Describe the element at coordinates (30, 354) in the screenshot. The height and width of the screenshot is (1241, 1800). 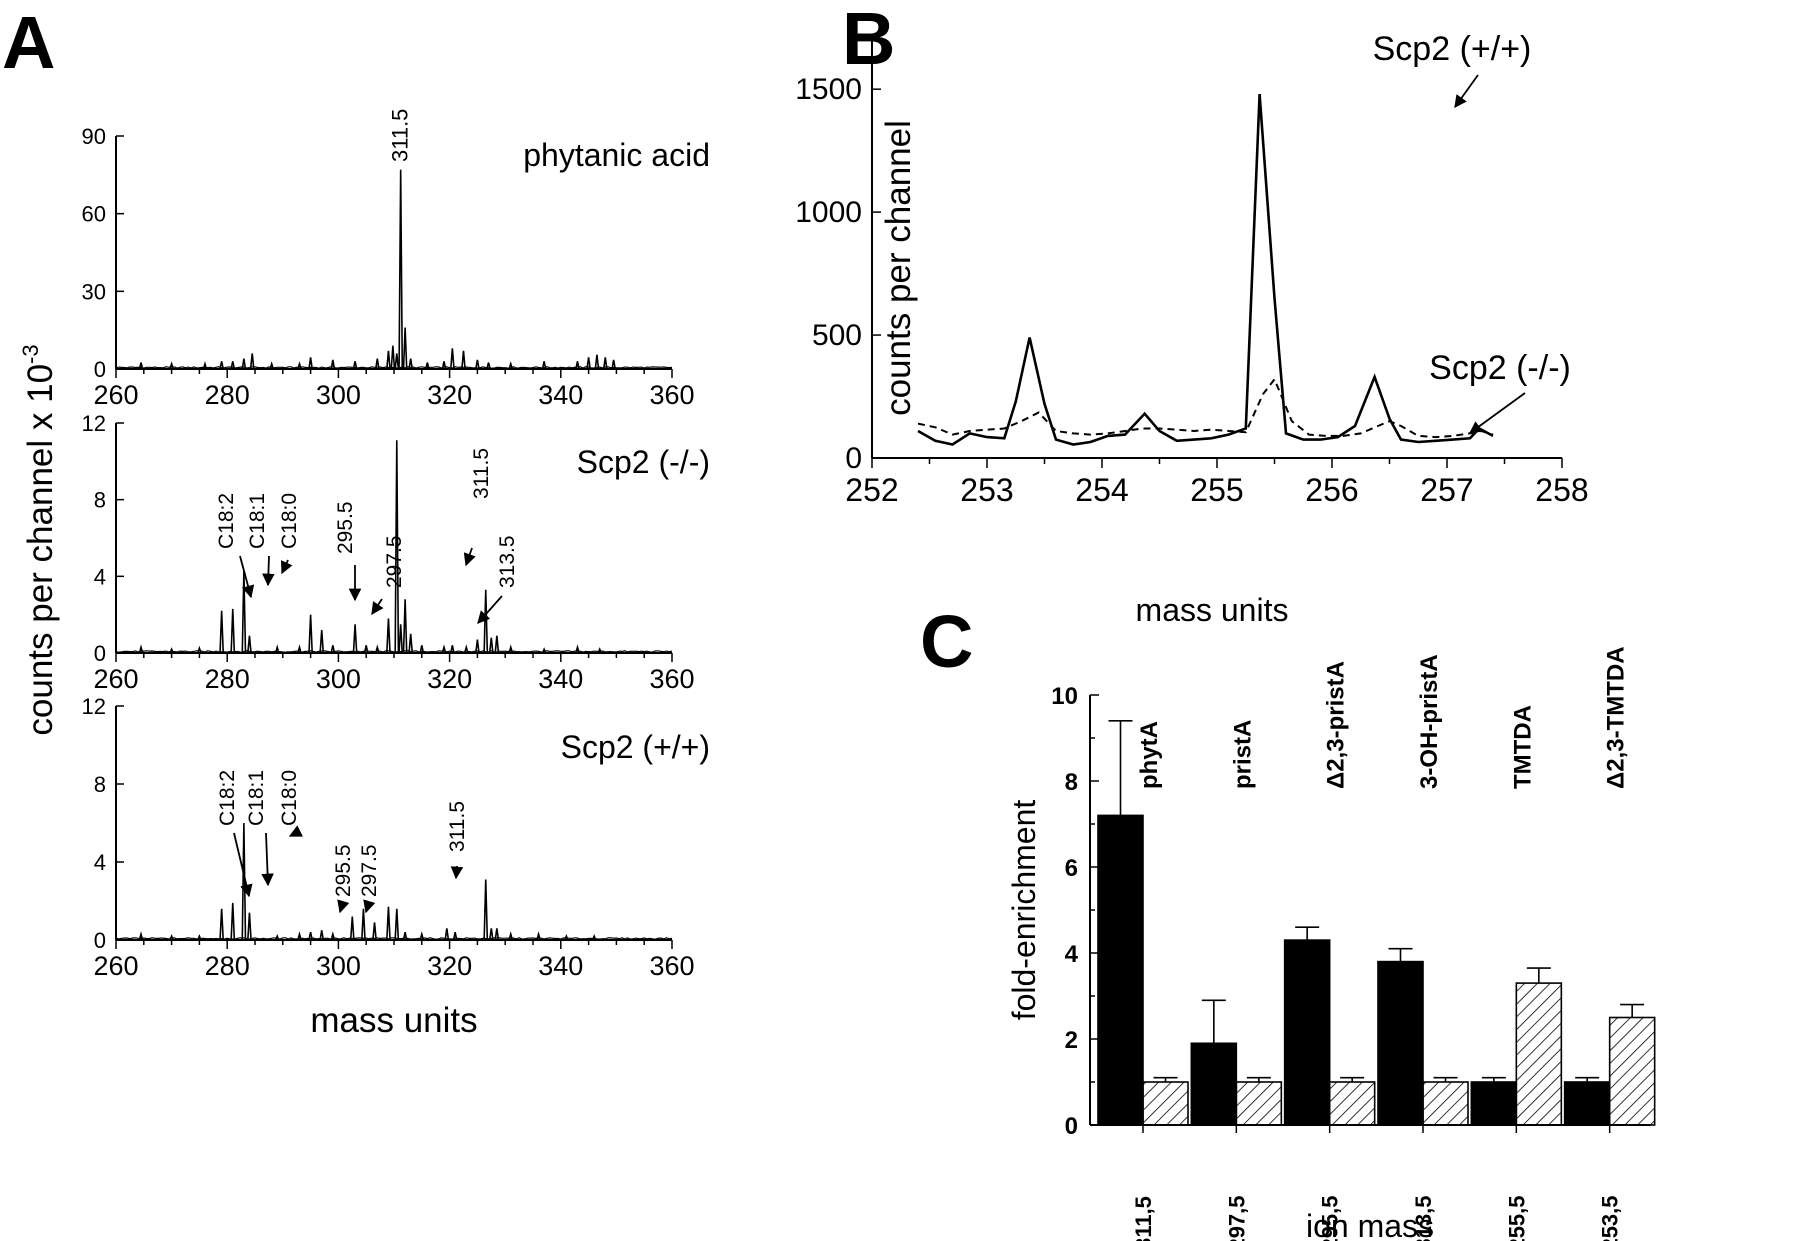
I see `y-axis-label-exponent: -3` at that location.